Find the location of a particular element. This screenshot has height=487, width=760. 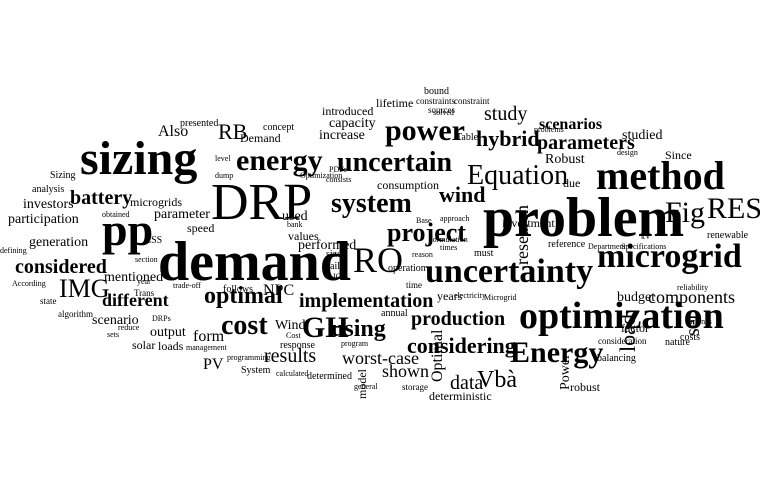

word: wind is located at coordinates (462, 194).